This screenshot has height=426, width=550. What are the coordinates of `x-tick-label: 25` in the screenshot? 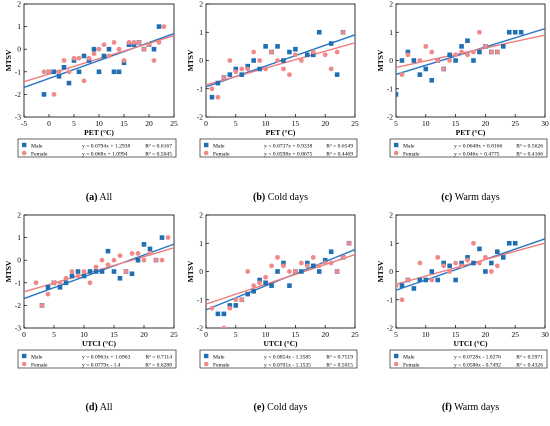 It's located at (174, 334).